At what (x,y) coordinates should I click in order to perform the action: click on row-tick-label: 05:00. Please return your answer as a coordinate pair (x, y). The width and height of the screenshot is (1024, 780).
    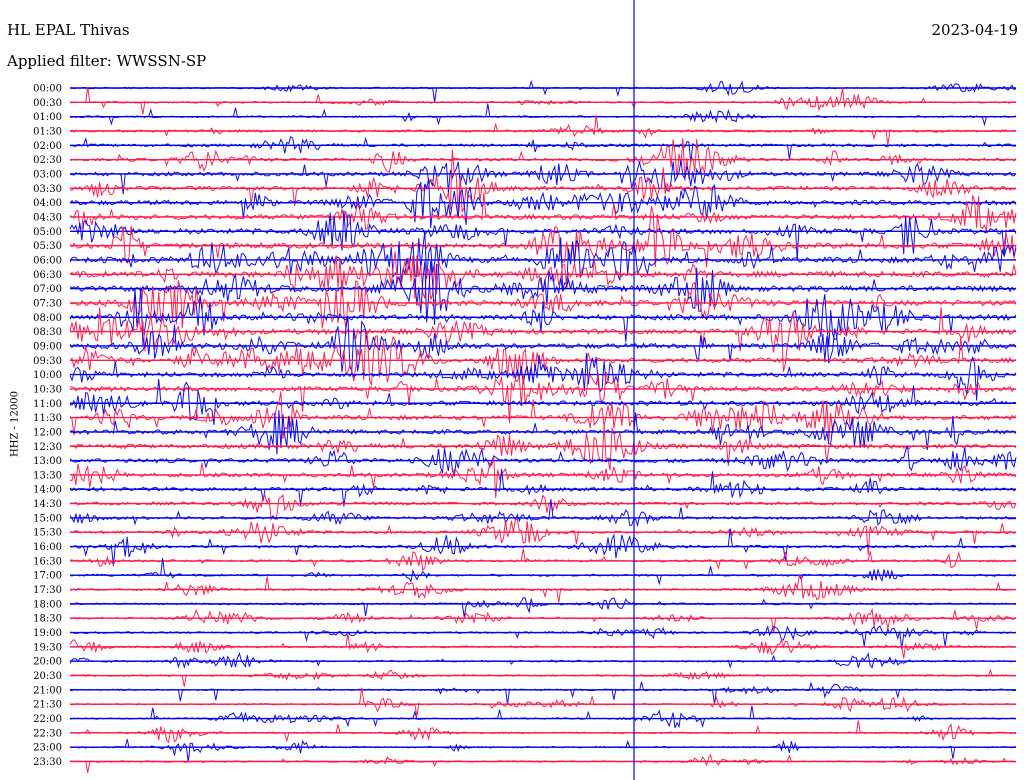
    Looking at the image, I should click on (47, 232).